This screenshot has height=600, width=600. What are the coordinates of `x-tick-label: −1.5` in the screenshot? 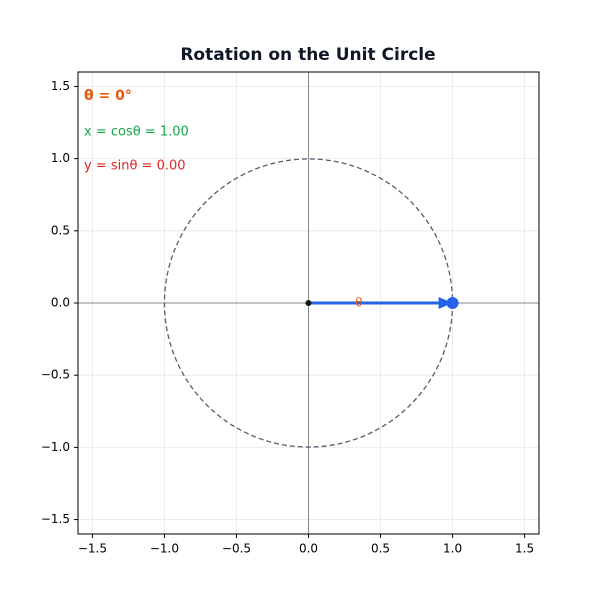 It's located at (92, 549).